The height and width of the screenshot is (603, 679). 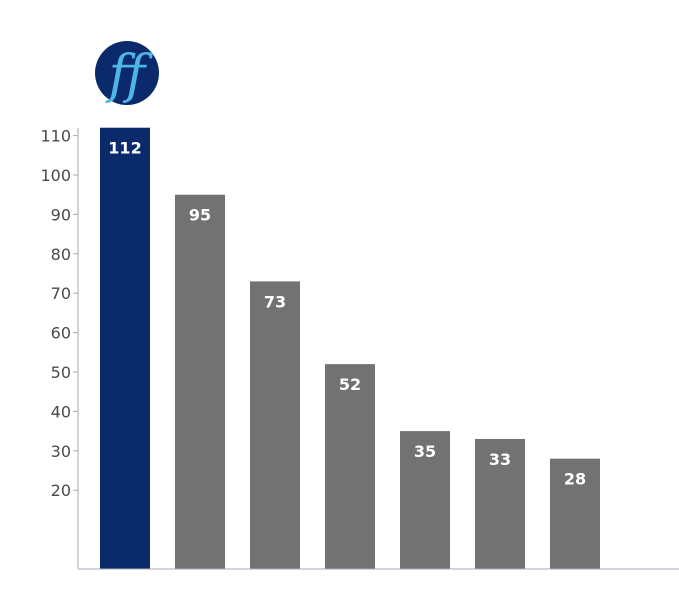 I want to click on y-tick-label: 80, so click(x=61, y=254).